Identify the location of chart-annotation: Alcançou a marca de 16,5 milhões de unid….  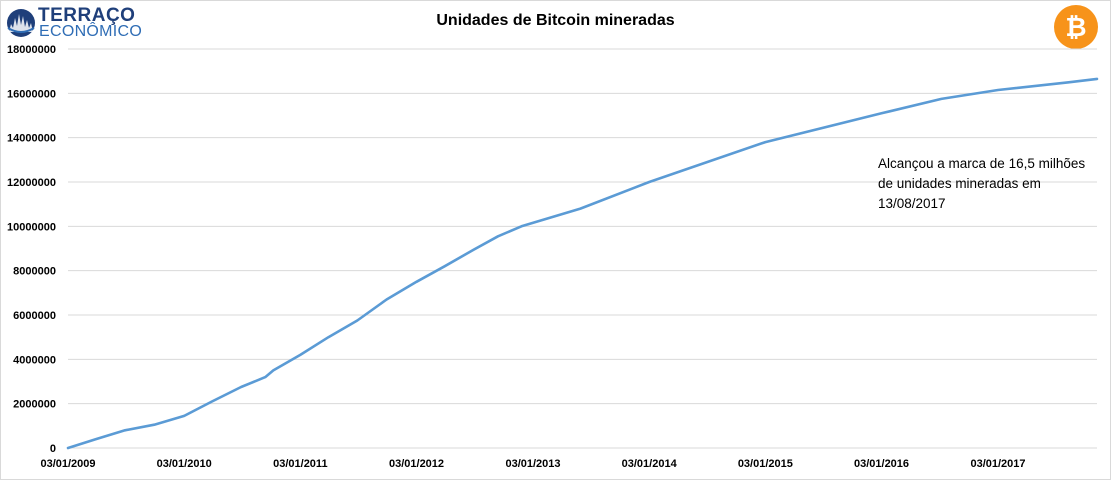
(982, 183).